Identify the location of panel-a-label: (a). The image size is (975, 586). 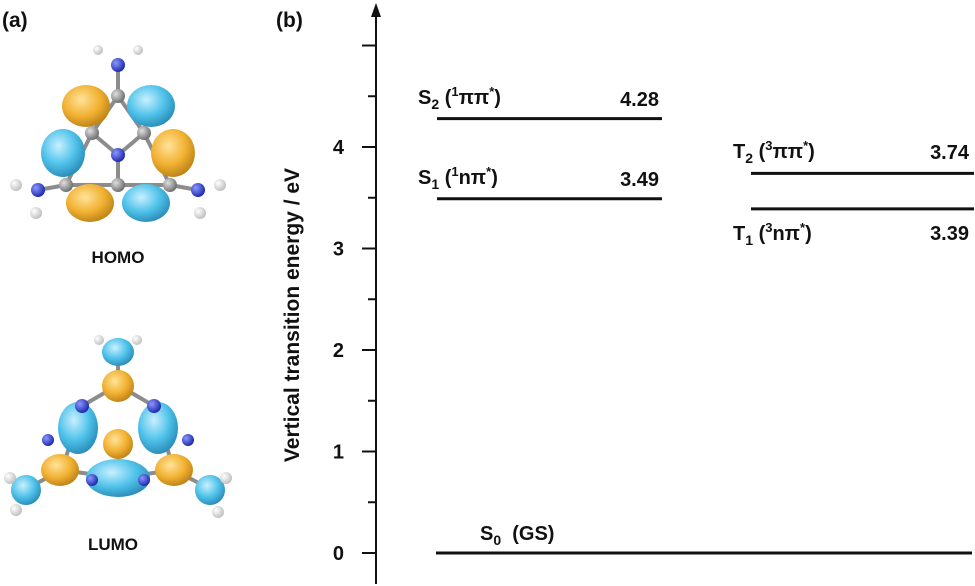
(15, 20).